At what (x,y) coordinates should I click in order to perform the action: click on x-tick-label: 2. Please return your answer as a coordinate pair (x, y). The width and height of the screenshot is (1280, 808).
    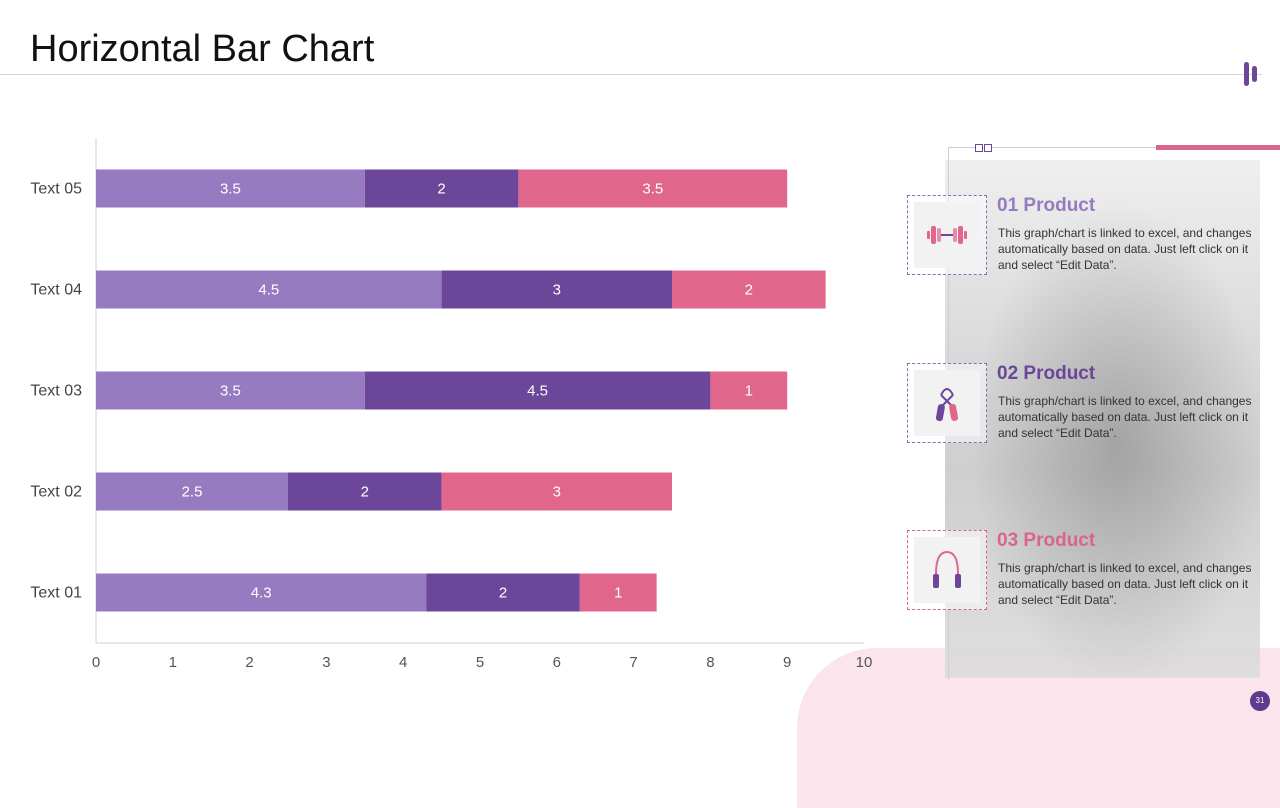
    Looking at the image, I should click on (249, 662).